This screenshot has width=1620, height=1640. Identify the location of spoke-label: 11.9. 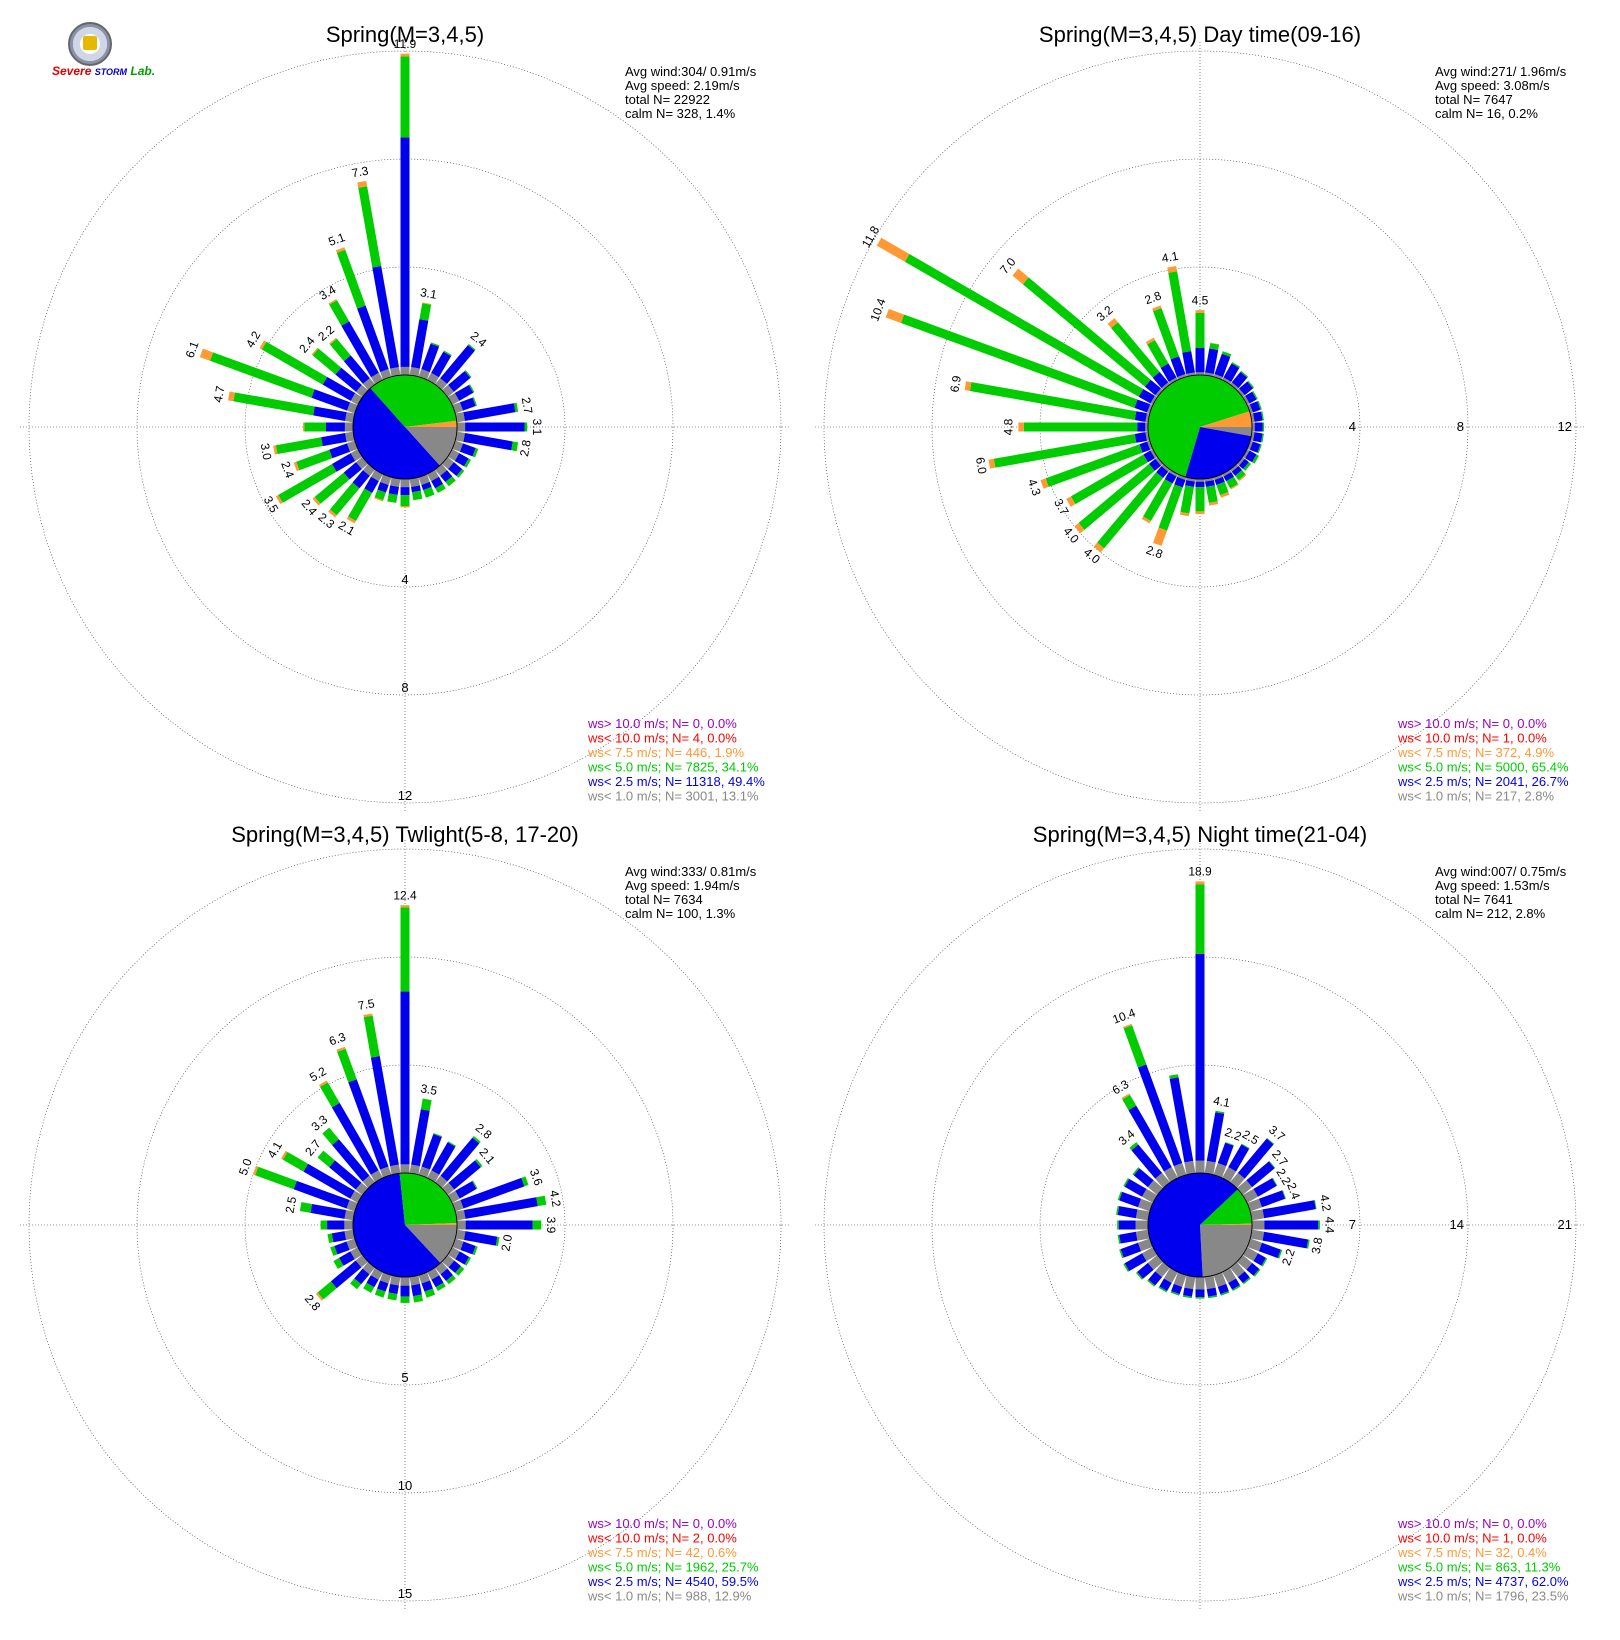
(405, 44).